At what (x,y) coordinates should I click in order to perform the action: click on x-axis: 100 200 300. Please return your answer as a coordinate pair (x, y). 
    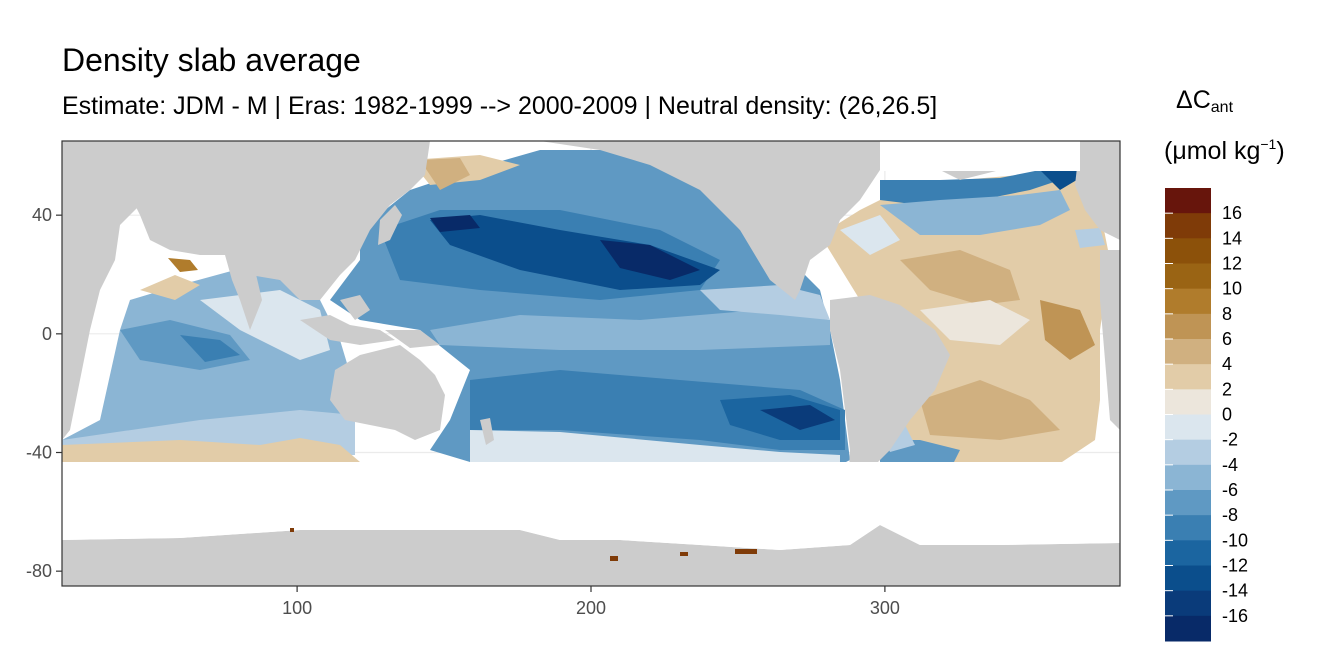
    Looking at the image, I should click on (591, 602).